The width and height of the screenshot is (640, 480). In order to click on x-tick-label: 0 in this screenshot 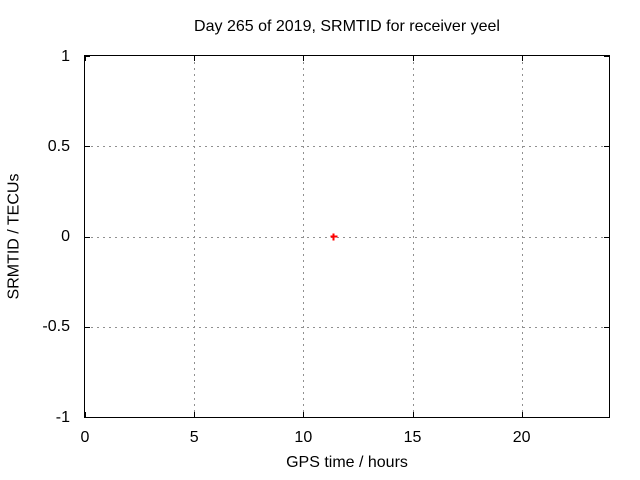, I will do `click(85, 437)`.